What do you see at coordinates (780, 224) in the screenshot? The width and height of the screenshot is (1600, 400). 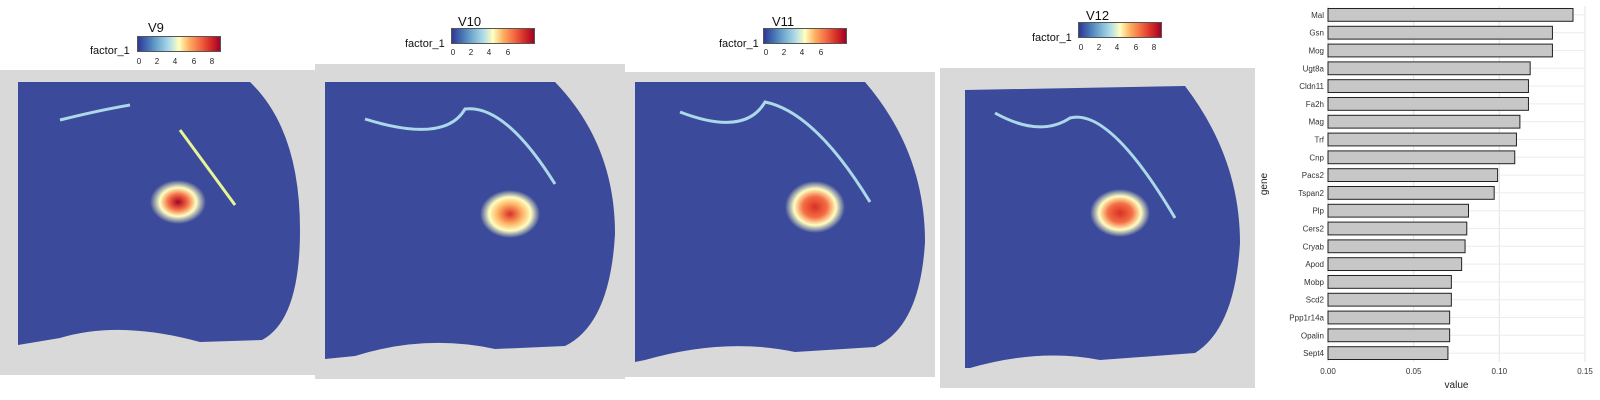 I see `tissue-image` at bounding box center [780, 224].